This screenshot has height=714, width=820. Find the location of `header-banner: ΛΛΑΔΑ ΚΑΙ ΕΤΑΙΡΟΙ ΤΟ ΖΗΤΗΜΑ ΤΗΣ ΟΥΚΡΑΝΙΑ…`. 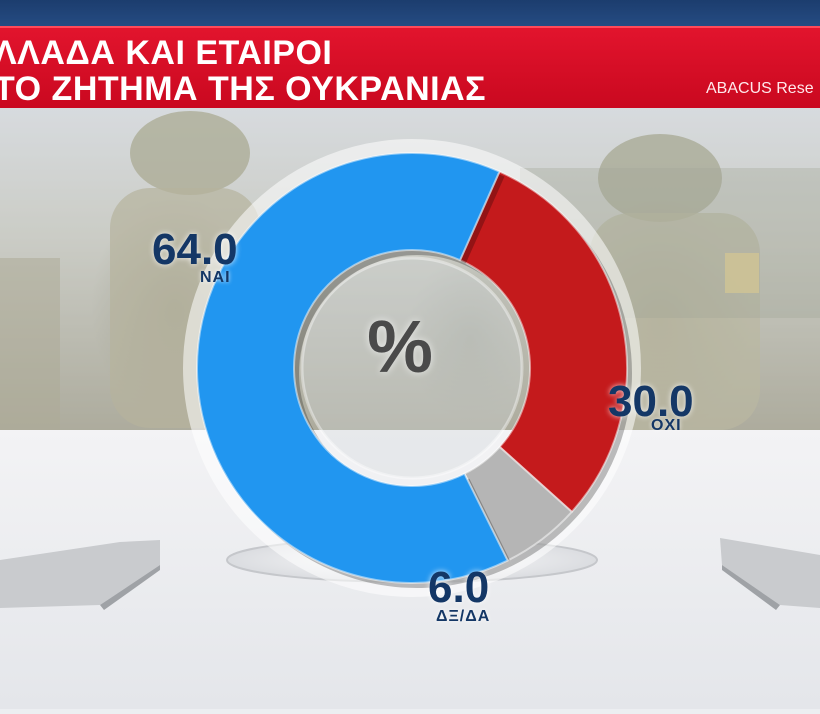

header-banner: ΛΛΑΔΑ ΚΑΙ ΕΤΑΙΡΟΙ ΤΟ ΖΗΤΗΜΑ ΤΗΣ ΟΥΚΡΑΝΙΑ… is located at coordinates (410, 68).